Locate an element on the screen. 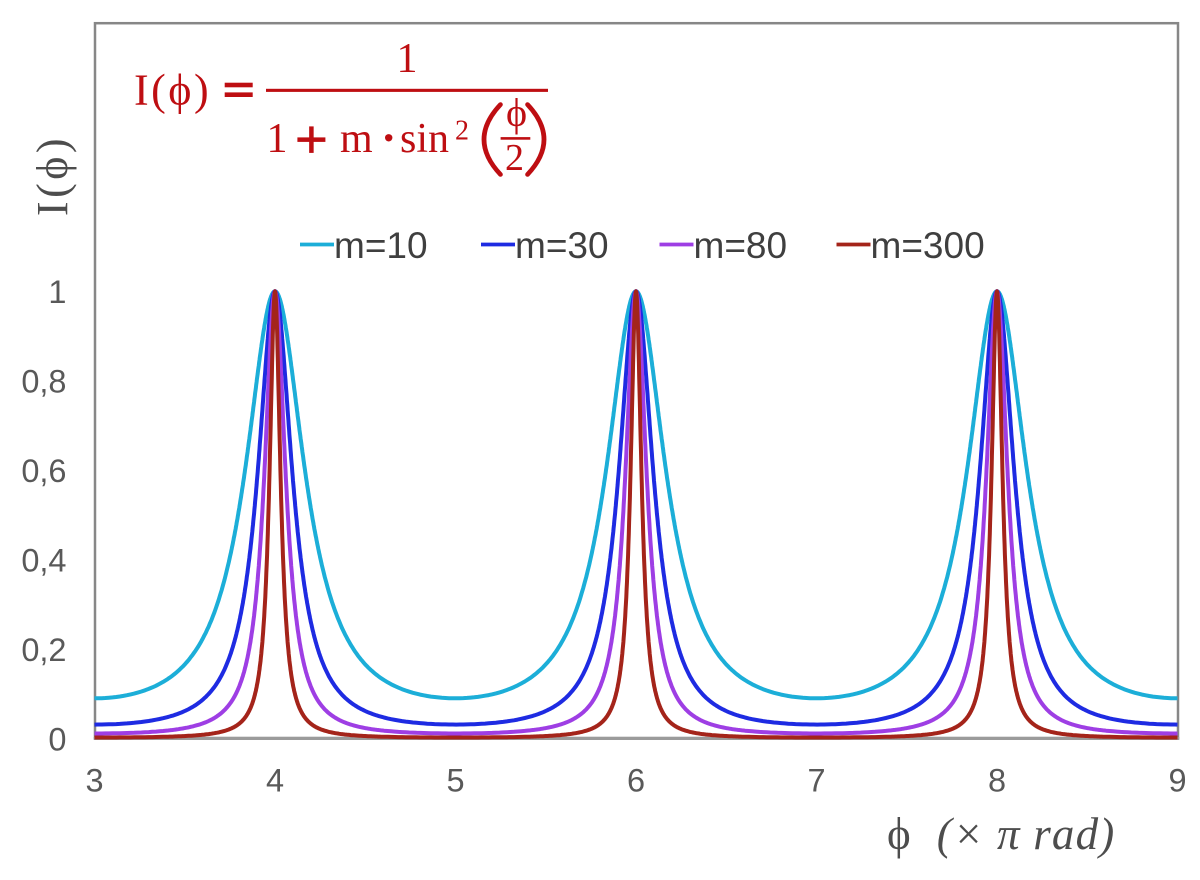 The width and height of the screenshot is (1200, 880). svg-text: 3 is located at coordinates (94, 781).